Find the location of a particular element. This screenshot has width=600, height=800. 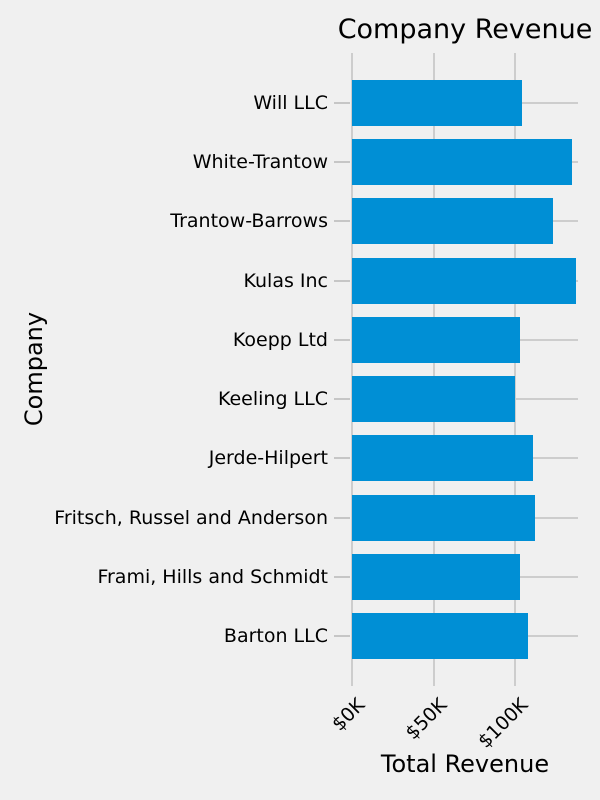

y-tick-label: Jerde-Hilpert is located at coordinates (268, 458).